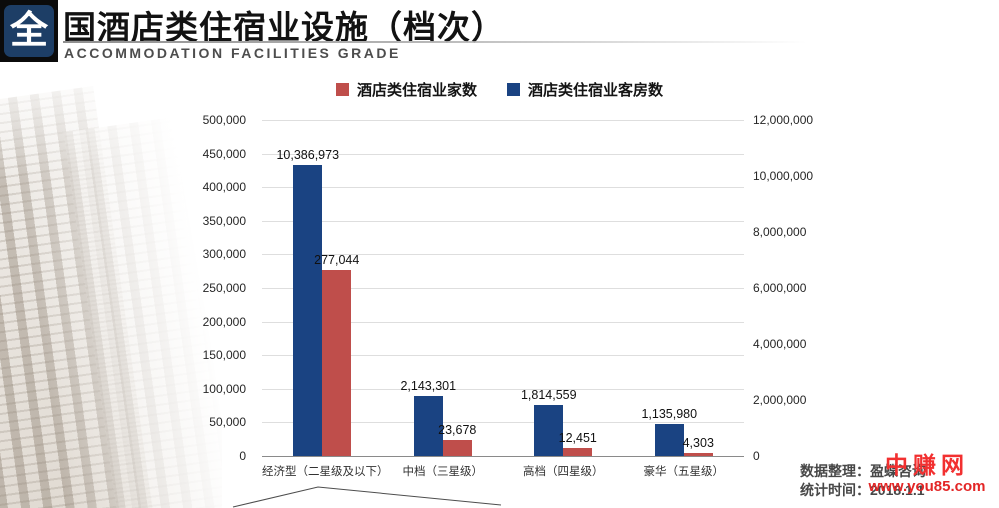 This screenshot has width=999, height=508. I want to click on bar-value-label: 1,135,980, so click(669, 414).